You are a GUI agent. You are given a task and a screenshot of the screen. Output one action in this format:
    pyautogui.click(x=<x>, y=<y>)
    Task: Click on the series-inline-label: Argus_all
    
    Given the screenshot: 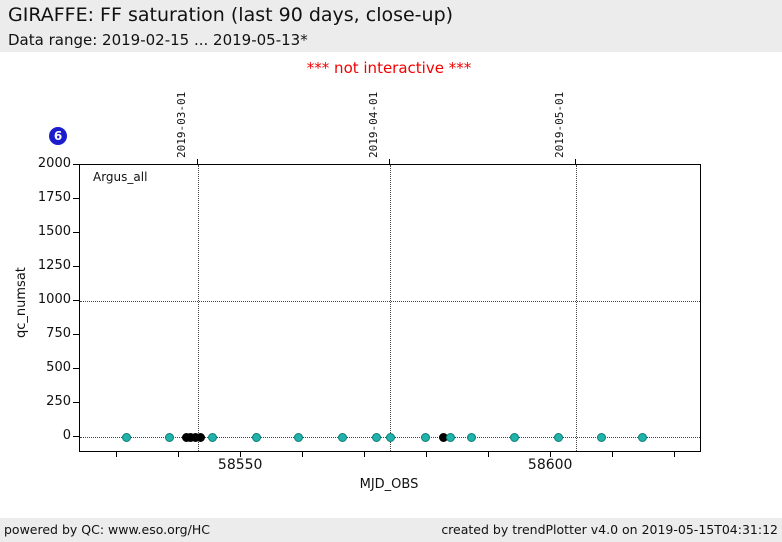 What is the action you would take?
    pyautogui.click(x=120, y=177)
    